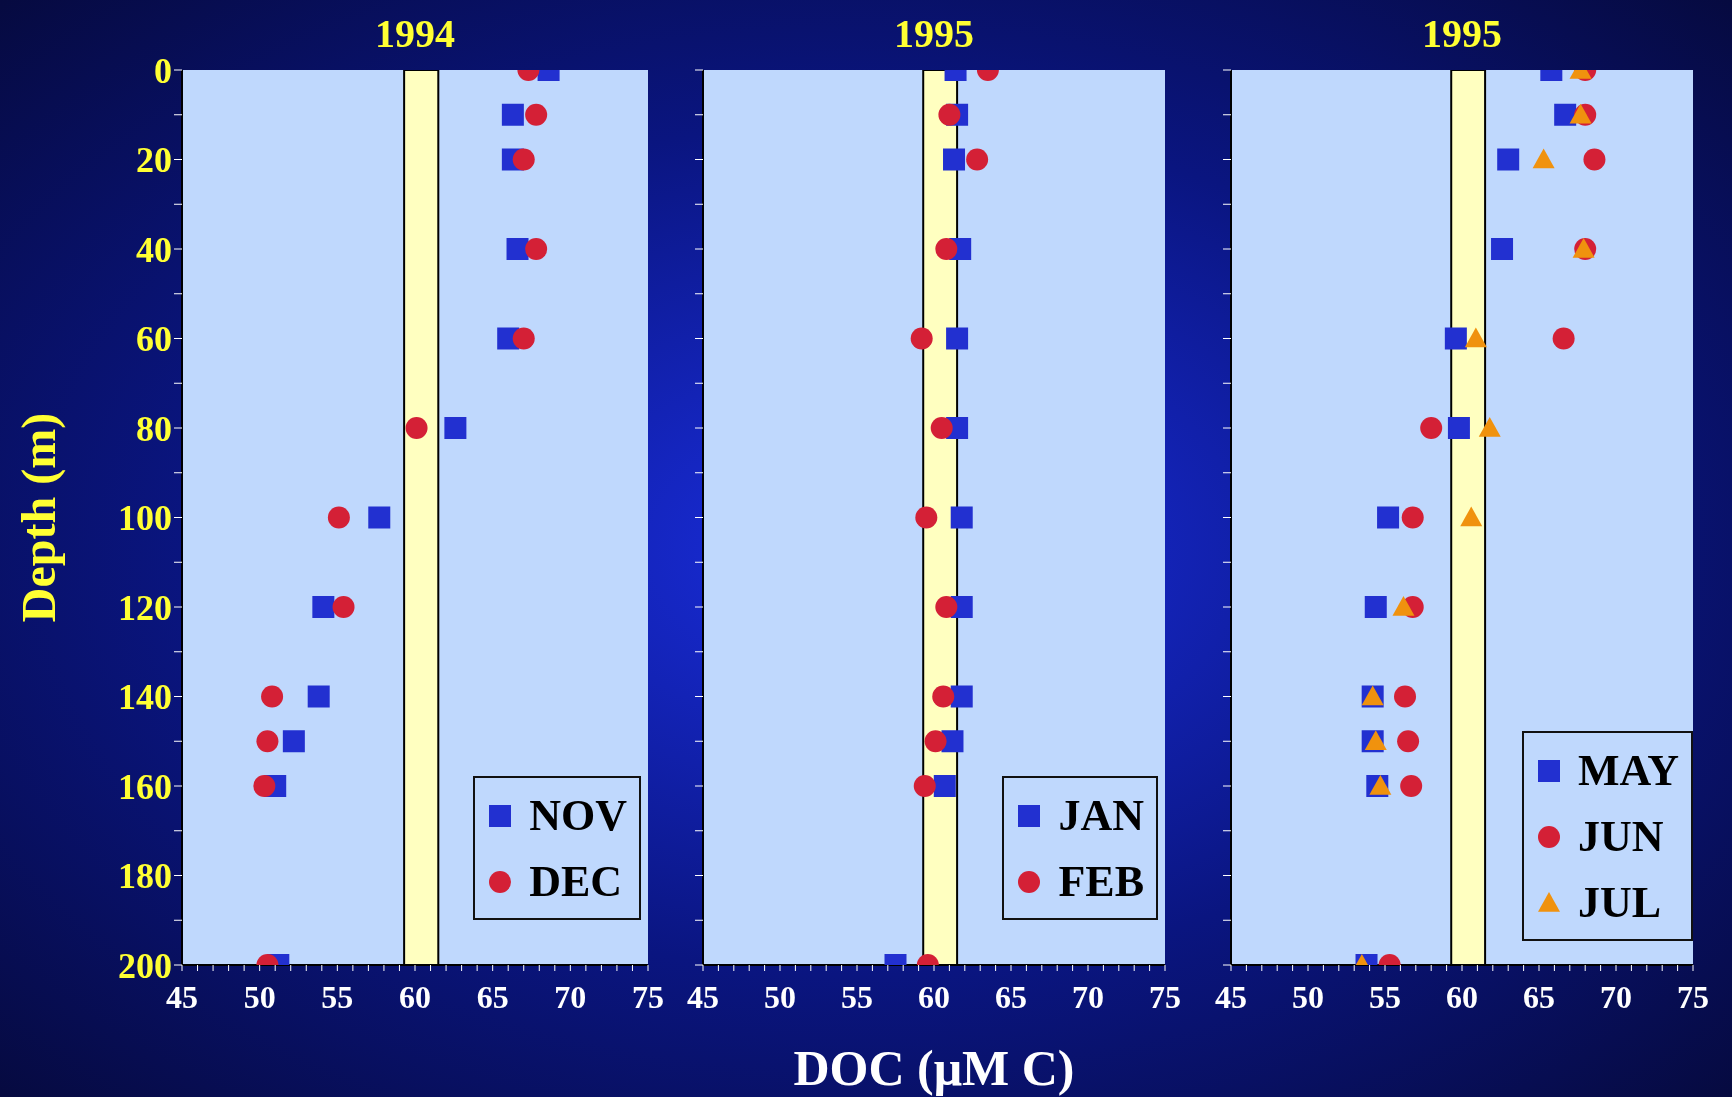 This screenshot has height=1097, width=1732. What do you see at coordinates (145, 697) in the screenshot?
I see `y-tick-label: 140` at bounding box center [145, 697].